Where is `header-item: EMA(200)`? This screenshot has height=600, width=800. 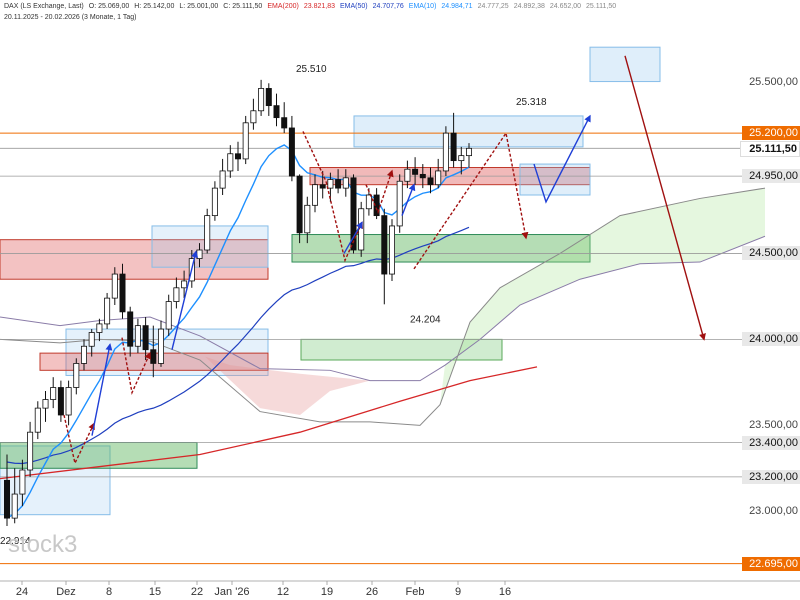 header-item: EMA(200) is located at coordinates (283, 6).